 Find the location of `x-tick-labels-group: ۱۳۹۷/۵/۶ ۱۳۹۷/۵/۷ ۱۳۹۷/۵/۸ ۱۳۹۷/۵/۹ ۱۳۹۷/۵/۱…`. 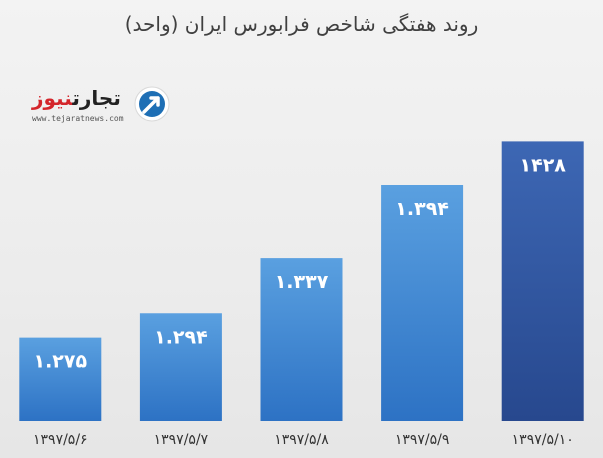

x-tick-labels-group: ۱۳۹۷/۵/۶ ۱۳۹۷/۵/۷ ۱۳۹۷/۵/۸ ۱۳۹۷/۵/۹ ۱۳۹۷/۵/۱… is located at coordinates (303, 440).